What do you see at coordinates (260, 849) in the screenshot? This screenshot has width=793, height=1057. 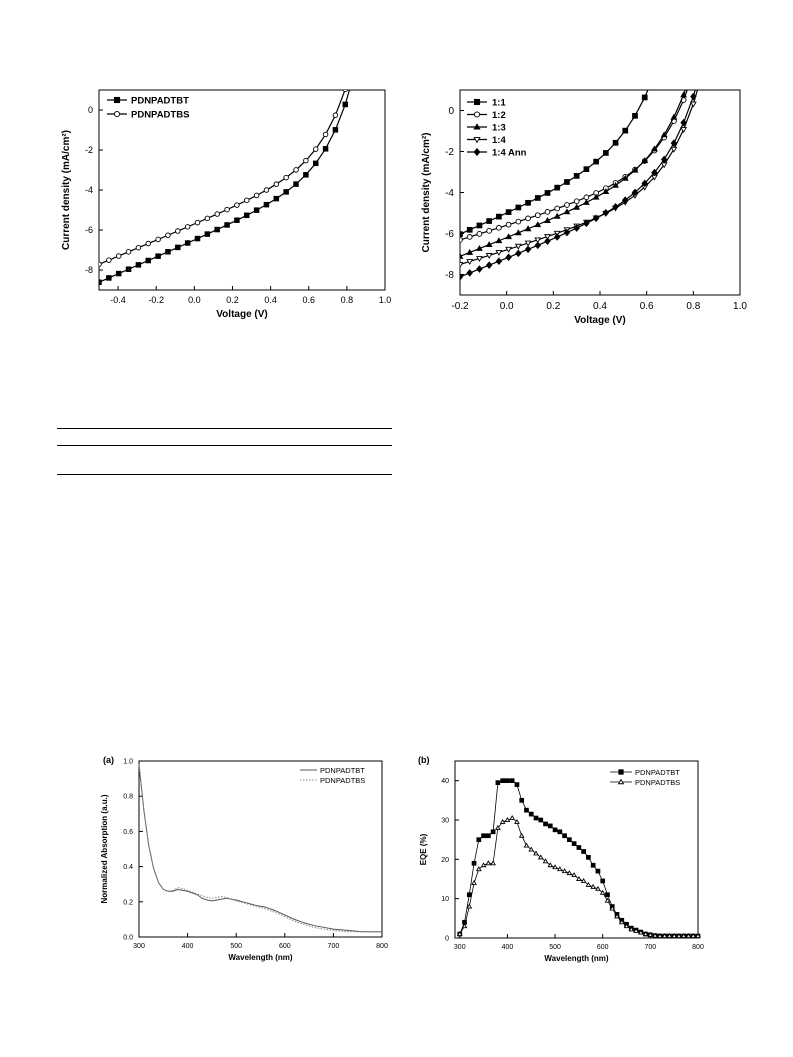 I see `plot-frame` at bounding box center [260, 849].